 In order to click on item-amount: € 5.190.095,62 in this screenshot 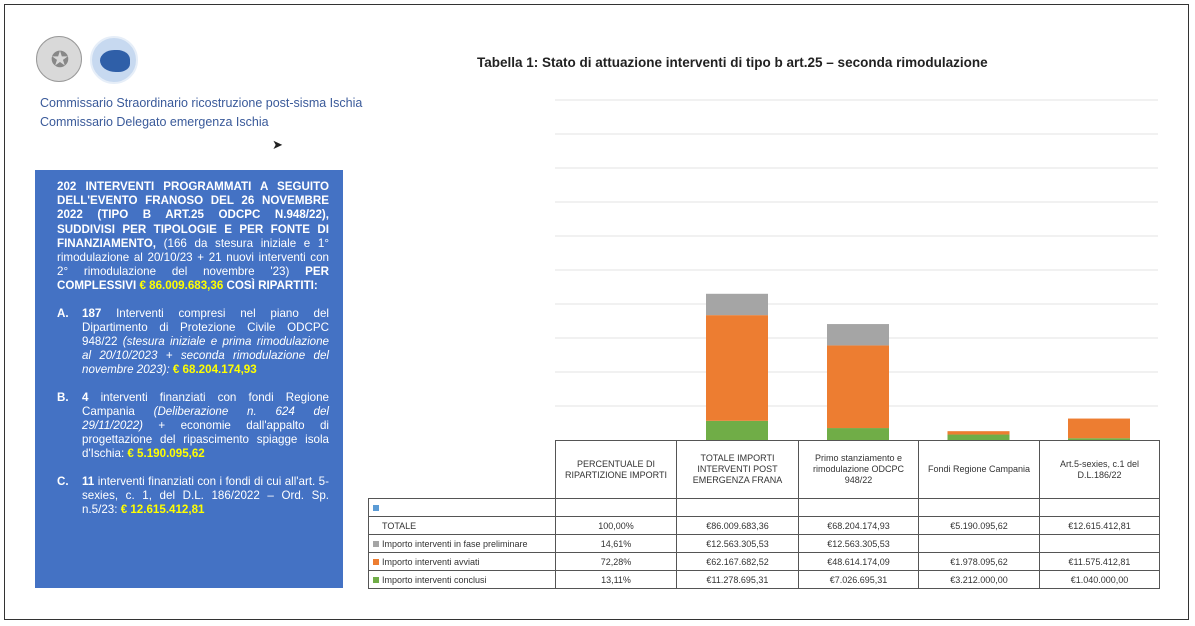, I will do `click(166, 454)`.